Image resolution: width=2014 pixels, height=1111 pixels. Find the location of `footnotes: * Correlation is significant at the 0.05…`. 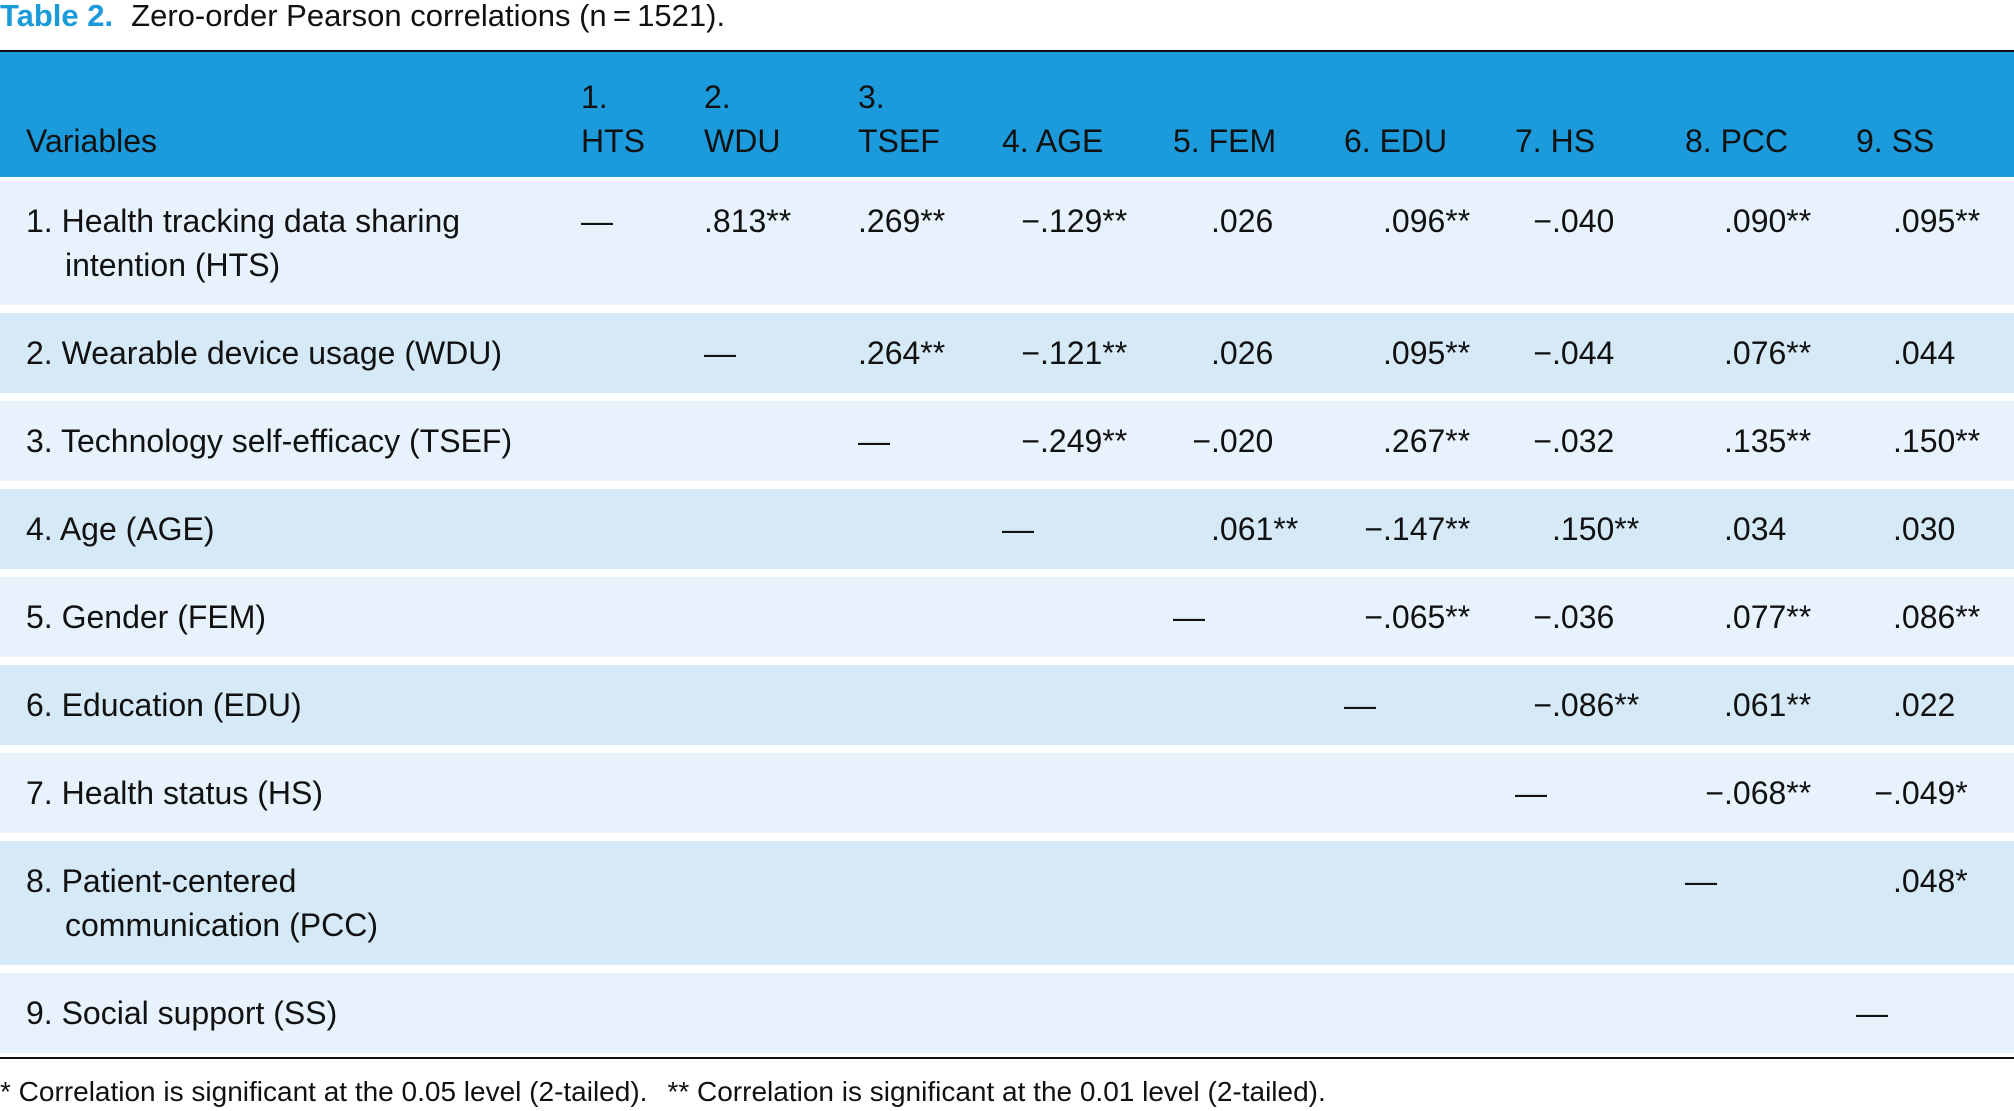

footnotes: * Correlation is significant at the 0.05… is located at coordinates (663, 1092).